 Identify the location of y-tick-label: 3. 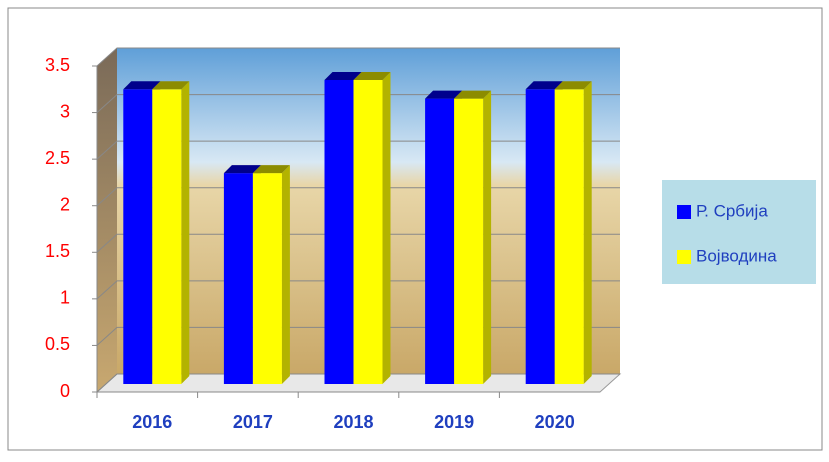
(65, 111).